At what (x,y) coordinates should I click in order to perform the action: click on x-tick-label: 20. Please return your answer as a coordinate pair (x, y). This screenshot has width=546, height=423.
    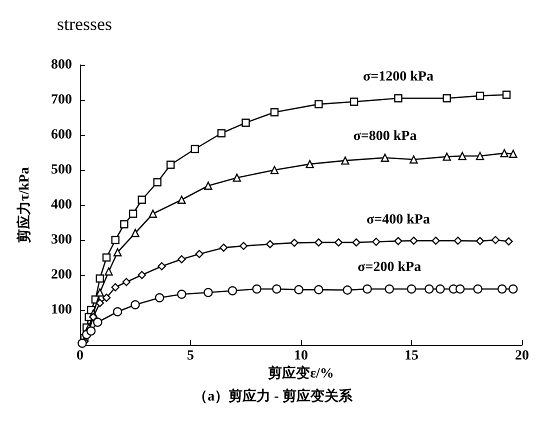
    Looking at the image, I should click on (522, 356).